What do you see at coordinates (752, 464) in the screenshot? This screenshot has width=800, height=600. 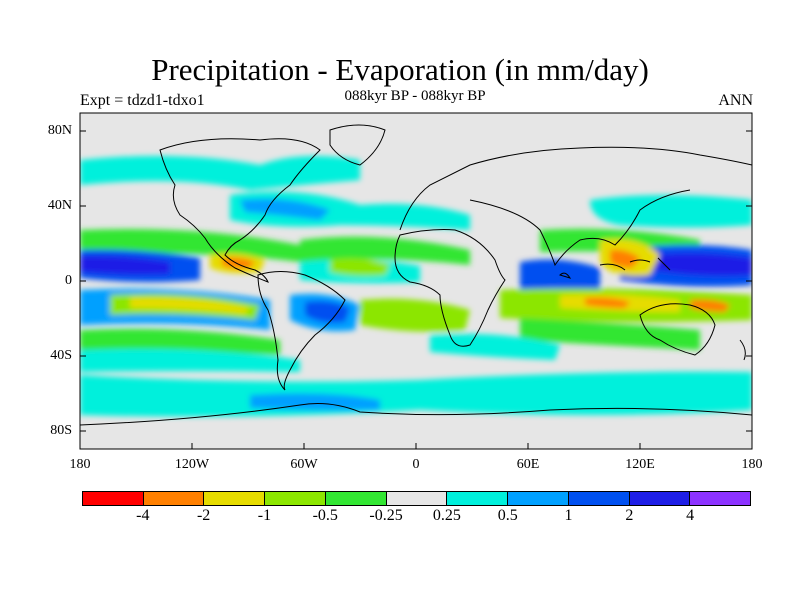 I see `lon-label-180e: 180` at bounding box center [752, 464].